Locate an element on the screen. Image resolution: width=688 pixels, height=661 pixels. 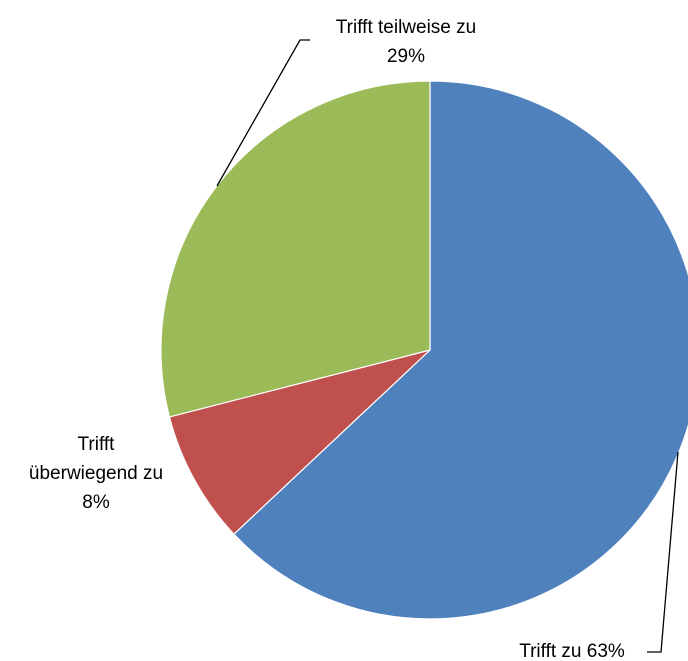
data-label-trifft-ueberwiegend-zu-line-1: Trifft is located at coordinates (97, 444).